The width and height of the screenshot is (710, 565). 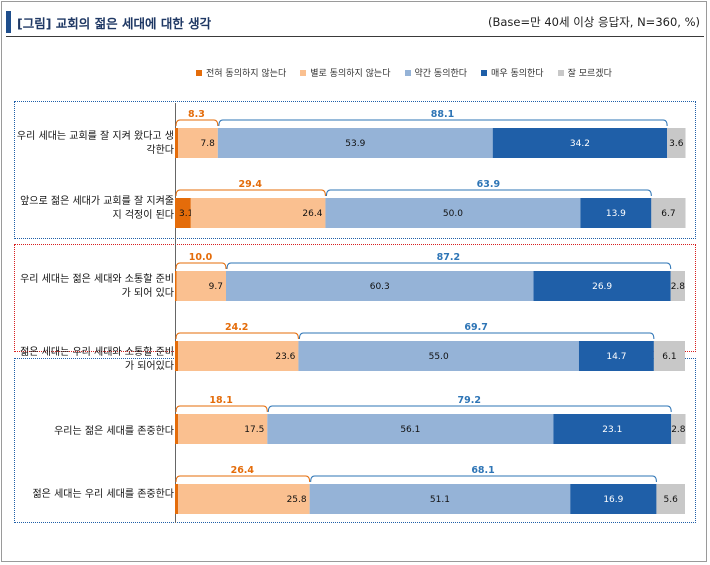 What do you see at coordinates (97, 286) in the screenshot?
I see `category-label: 우리 세대는 젊은 세대와 소통할 준비가 되어 있다` at bounding box center [97, 286].